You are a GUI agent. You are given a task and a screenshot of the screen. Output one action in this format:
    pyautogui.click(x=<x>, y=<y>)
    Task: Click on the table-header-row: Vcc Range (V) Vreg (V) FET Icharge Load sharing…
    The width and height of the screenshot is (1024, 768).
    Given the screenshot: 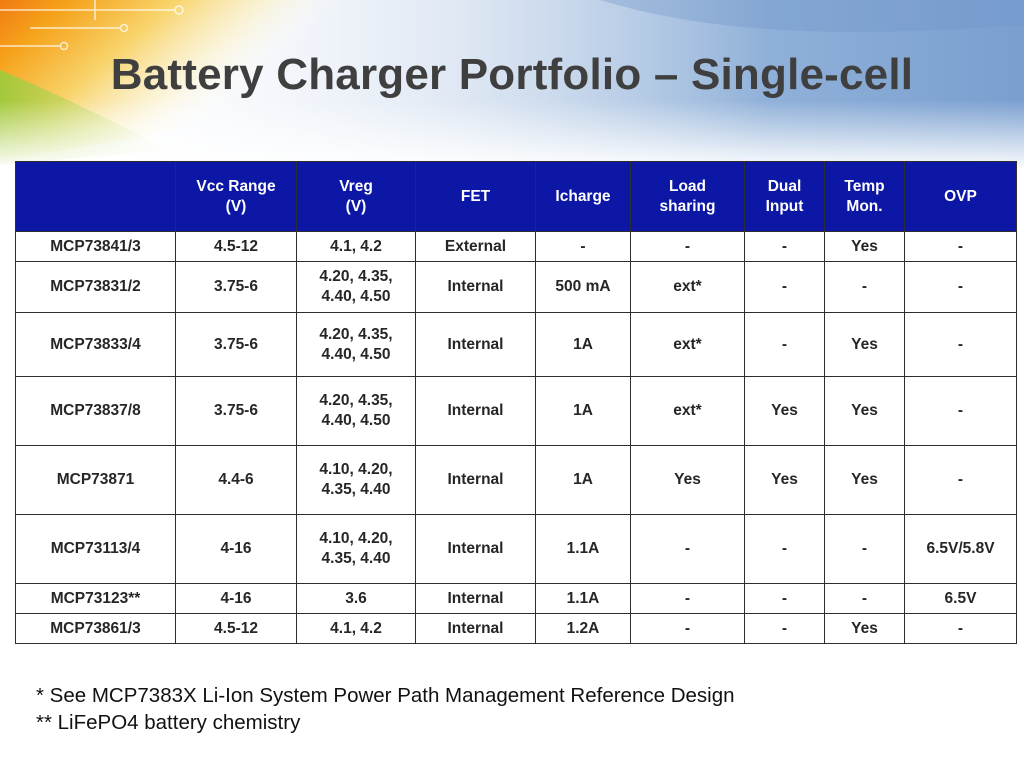 What is the action you would take?
    pyautogui.click(x=516, y=196)
    